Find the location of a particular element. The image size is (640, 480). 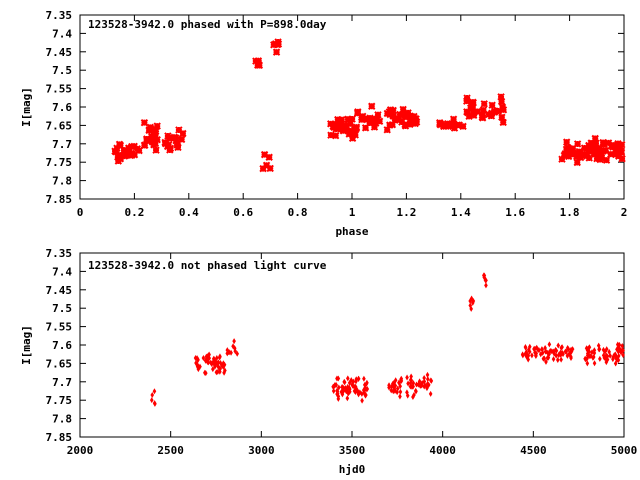

x-tick-label: 0 is located at coordinates (80, 212).